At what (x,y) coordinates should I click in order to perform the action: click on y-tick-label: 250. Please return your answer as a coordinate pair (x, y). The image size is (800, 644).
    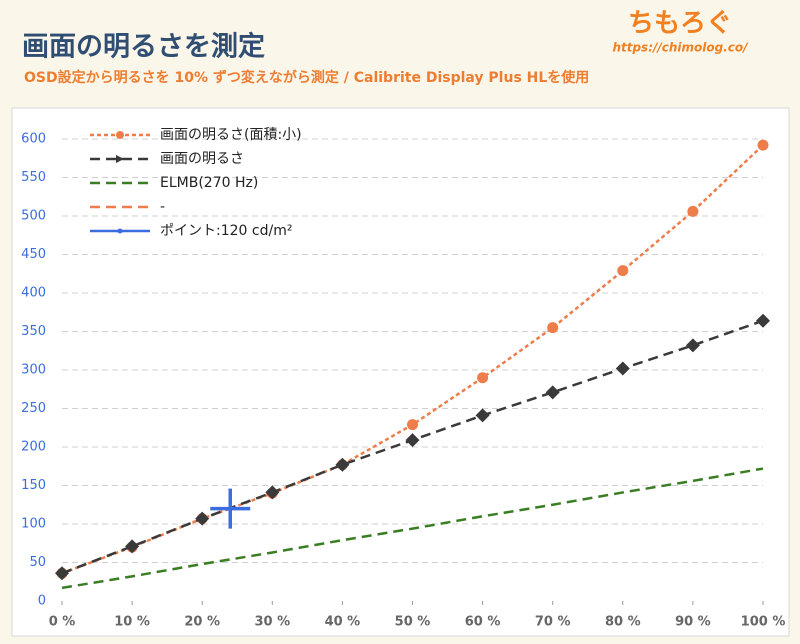
    Looking at the image, I should click on (33, 408).